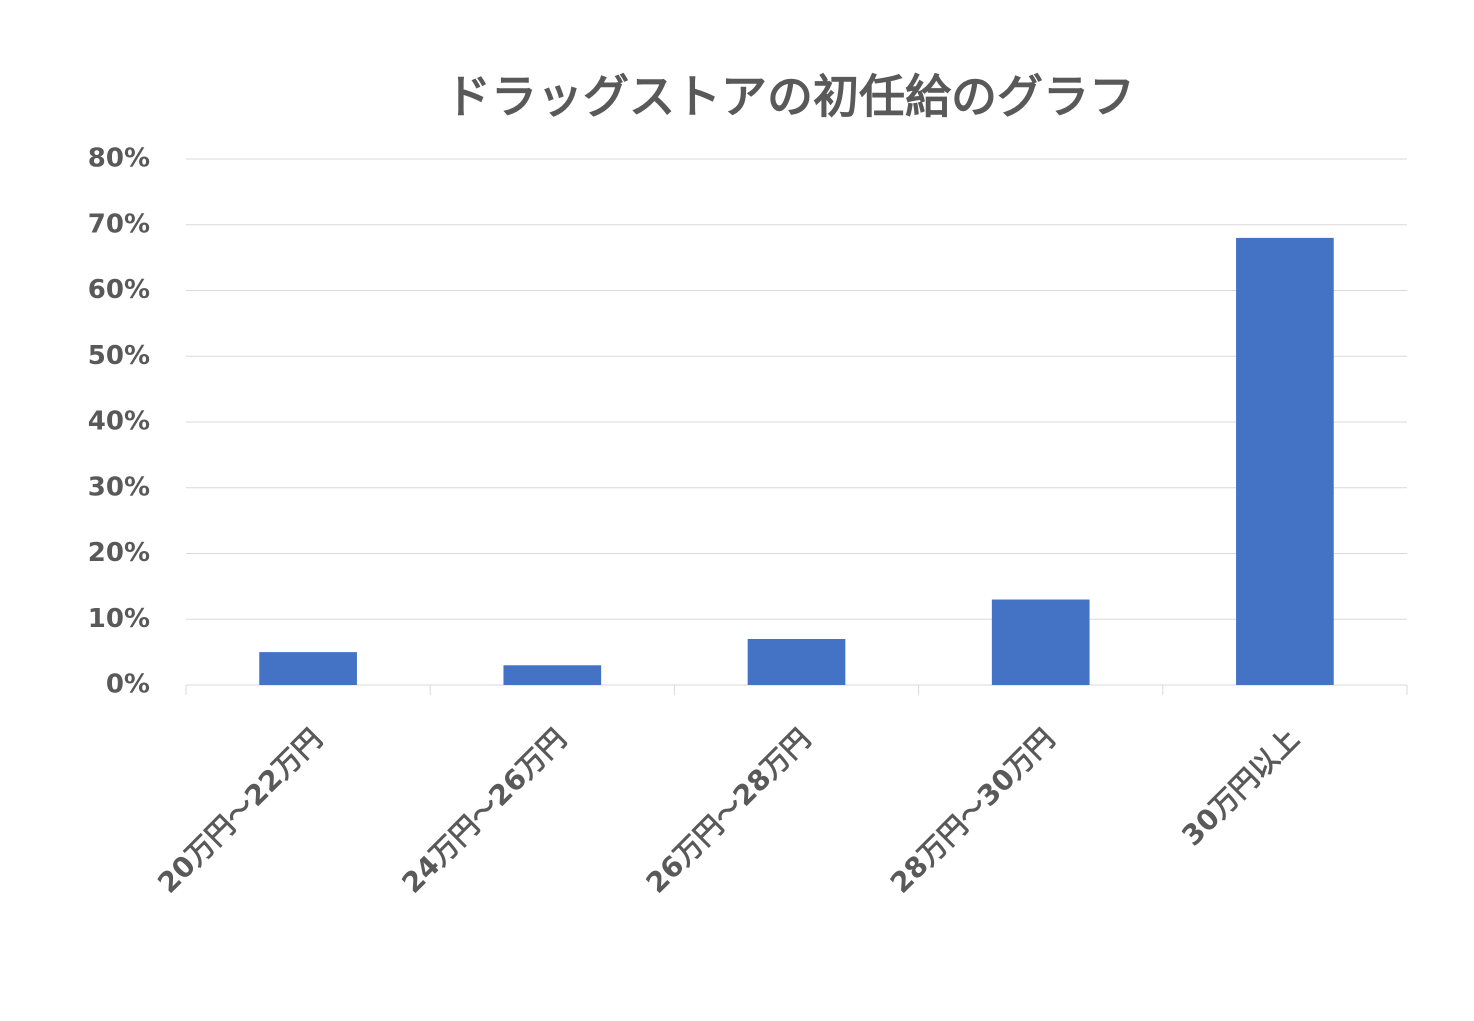  Describe the element at coordinates (119, 290) in the screenshot. I see `y-tick-label: 60%` at that location.